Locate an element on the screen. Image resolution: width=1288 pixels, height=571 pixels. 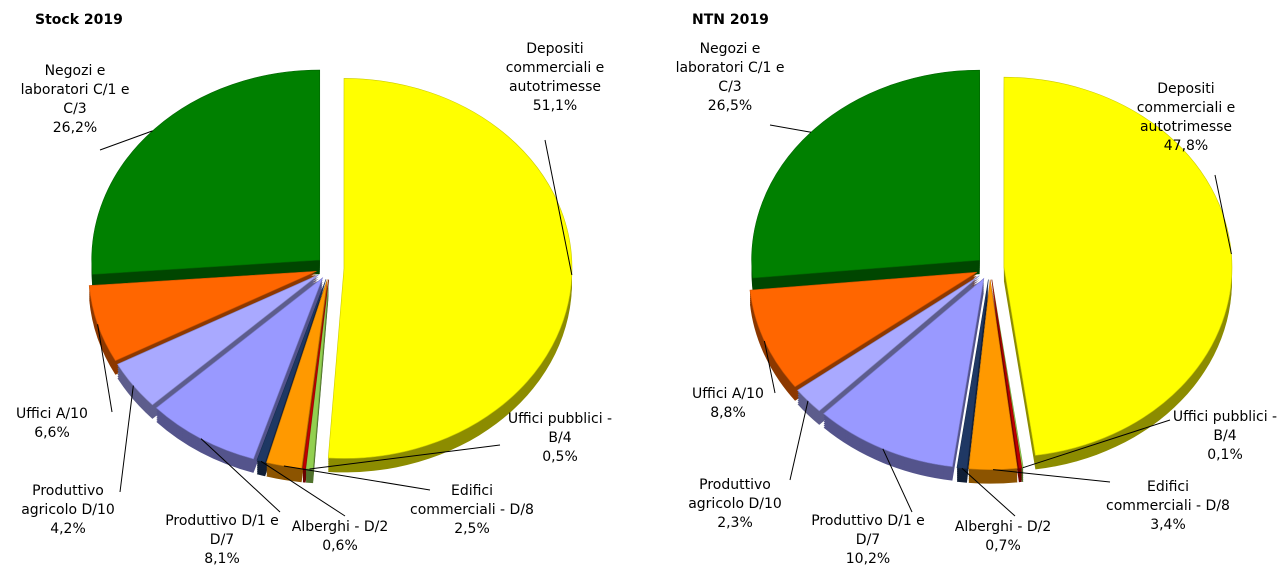
value-label: 0,1% is located at coordinates (1225, 455).